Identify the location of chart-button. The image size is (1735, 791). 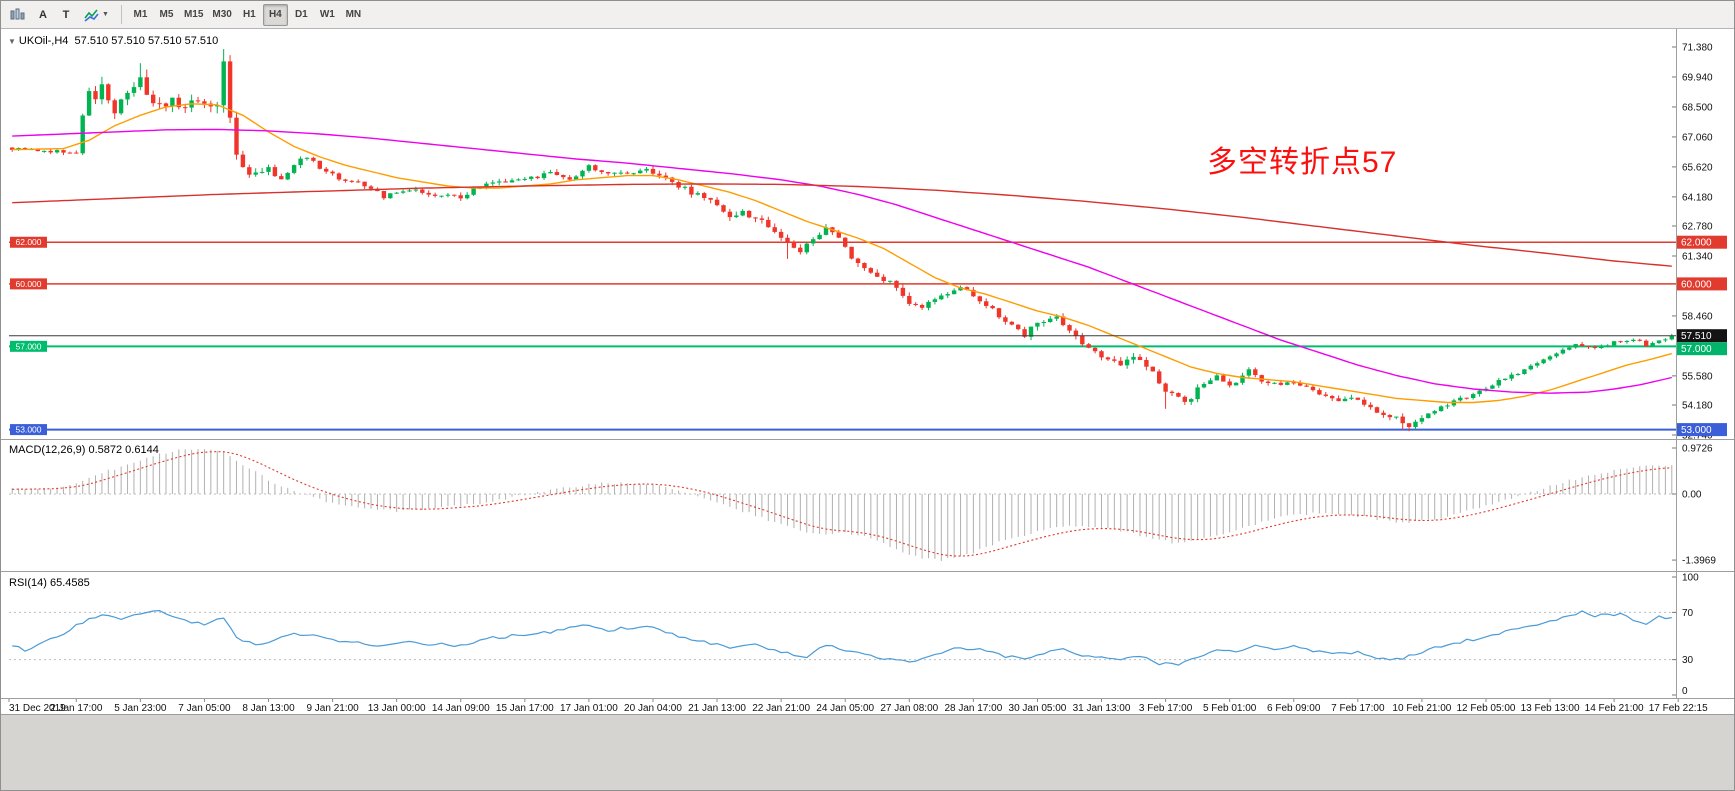
(17, 15).